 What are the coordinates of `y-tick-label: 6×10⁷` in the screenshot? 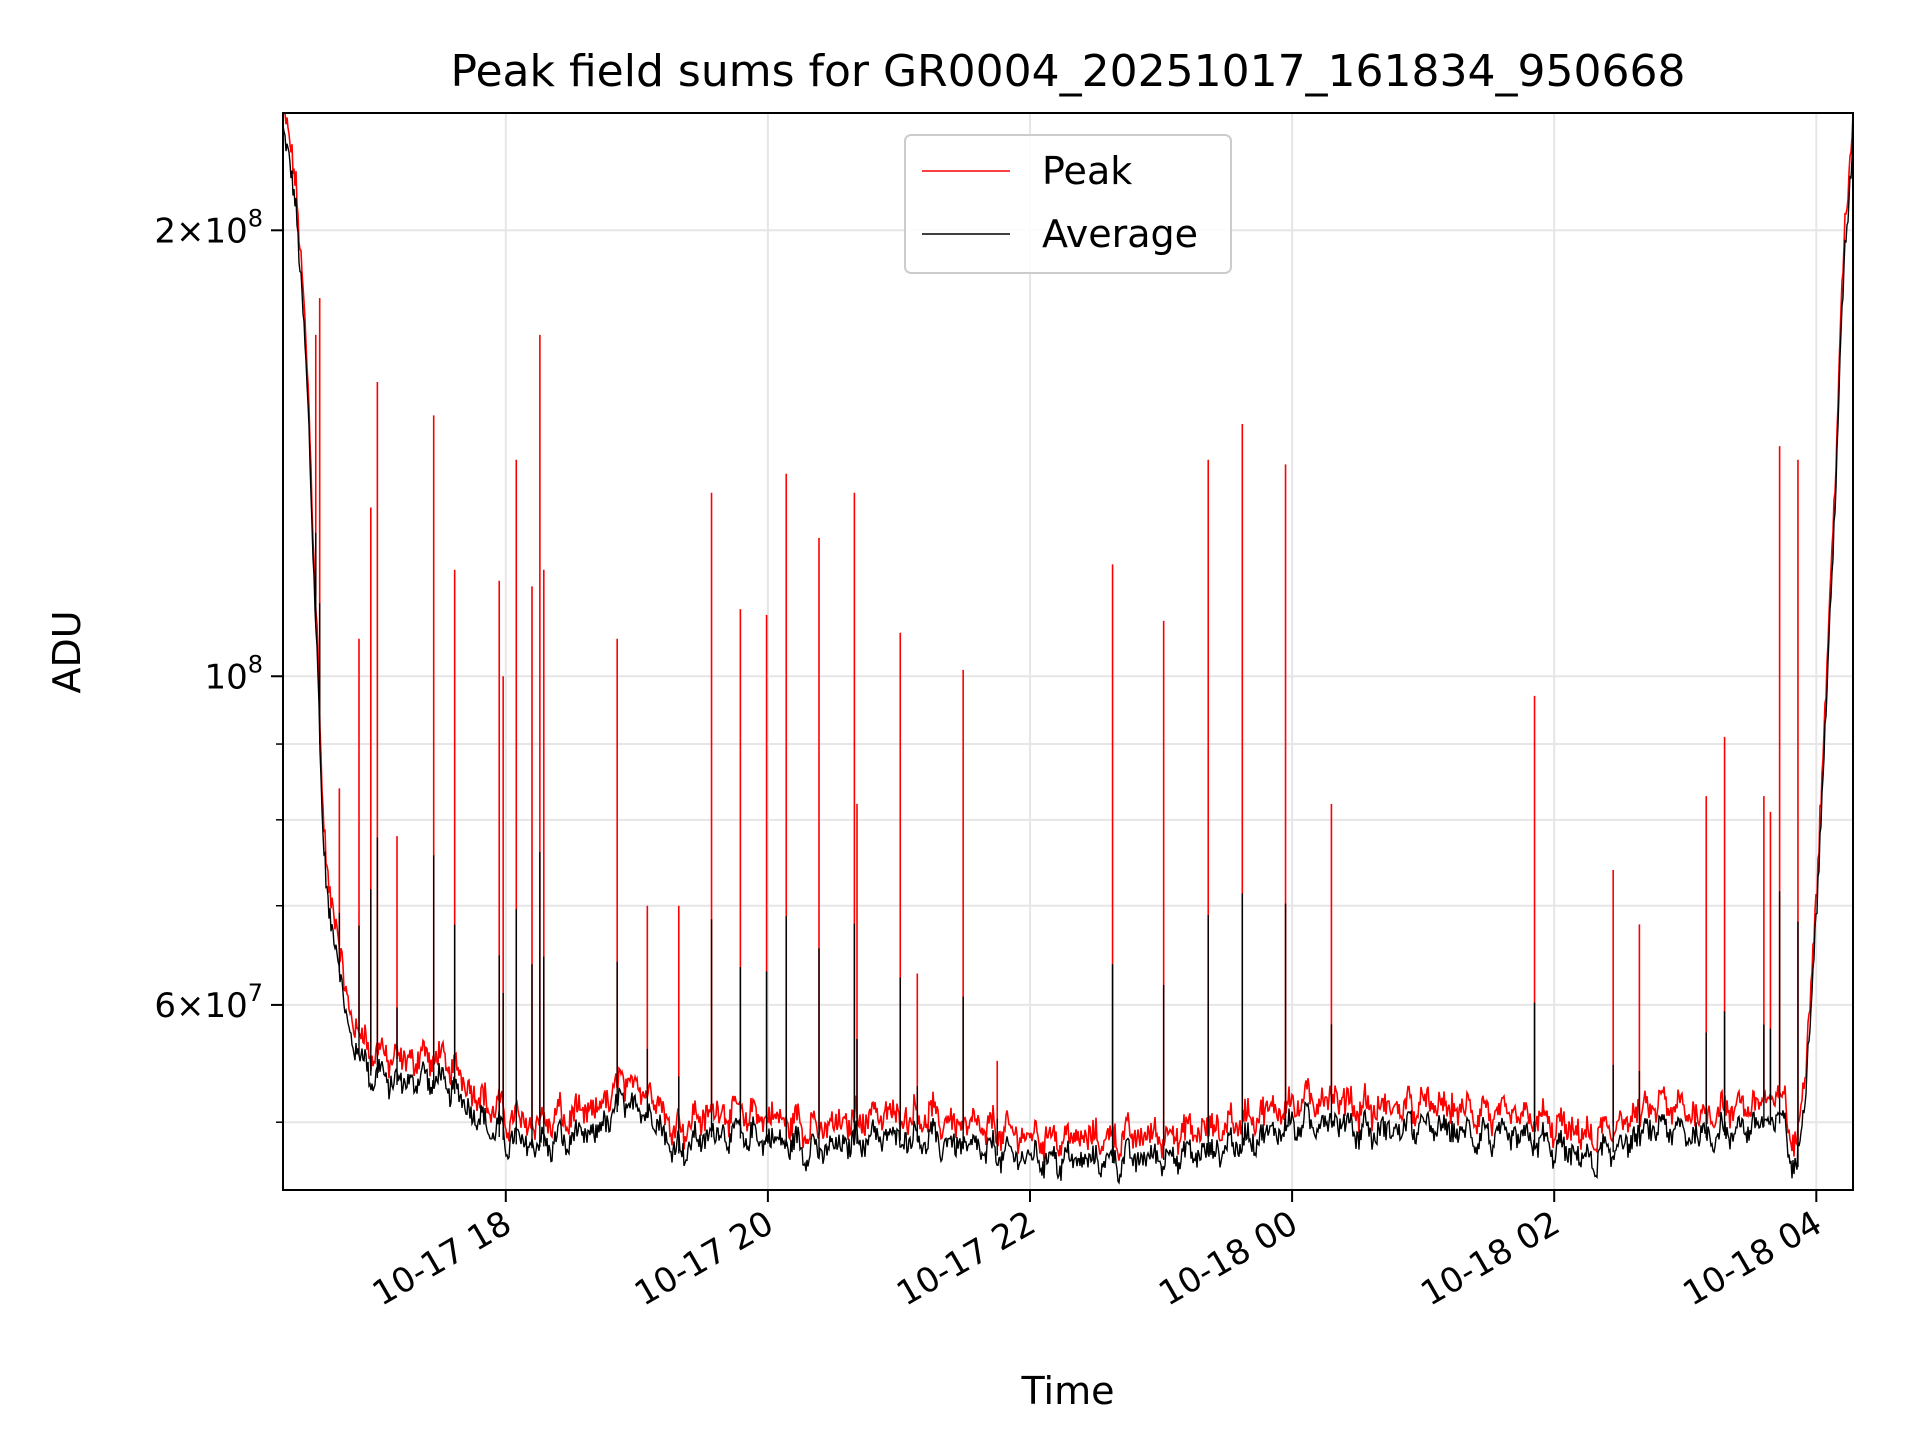 It's located at (208, 1002).